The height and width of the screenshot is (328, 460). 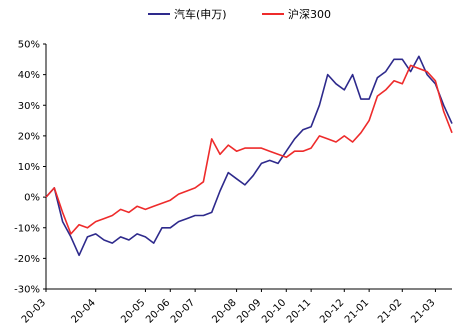 I want to click on y-tick-label: 0%, so click(x=32, y=198).